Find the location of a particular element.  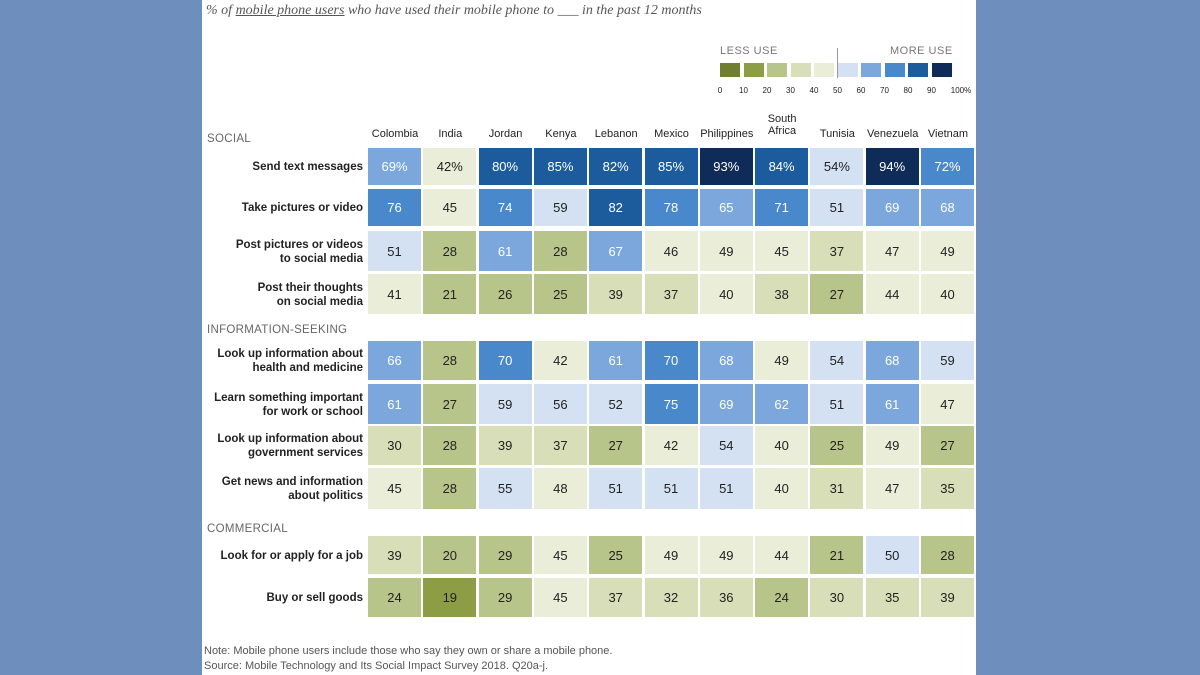

legend-tick-label: 70 is located at coordinates (884, 90).